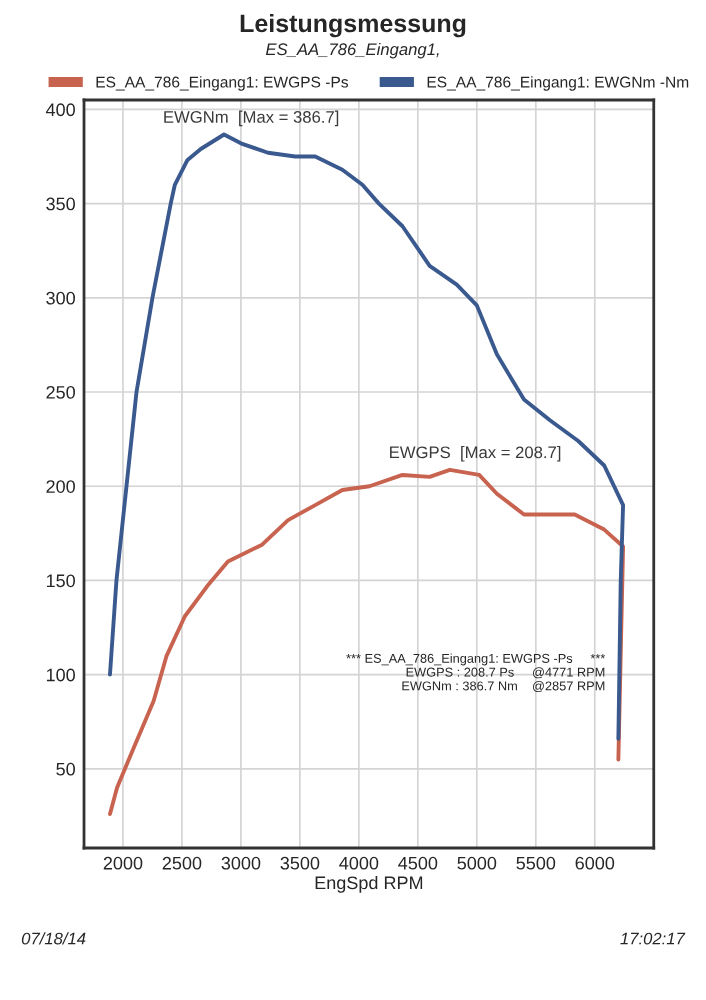 This screenshot has width=706, height=1000. Describe the element at coordinates (60, 204) in the screenshot. I see `y-tick-label: 350` at that location.